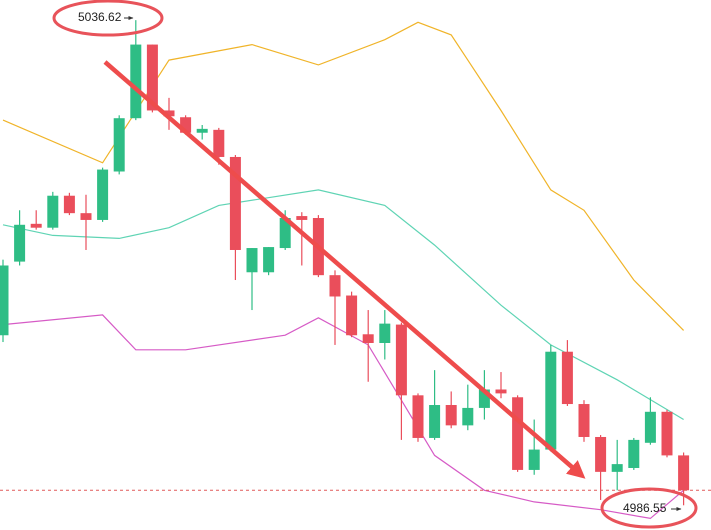 The image size is (711, 530). What do you see at coordinates (100, 17) in the screenshot?
I see `high-label: 5036.62` at bounding box center [100, 17].